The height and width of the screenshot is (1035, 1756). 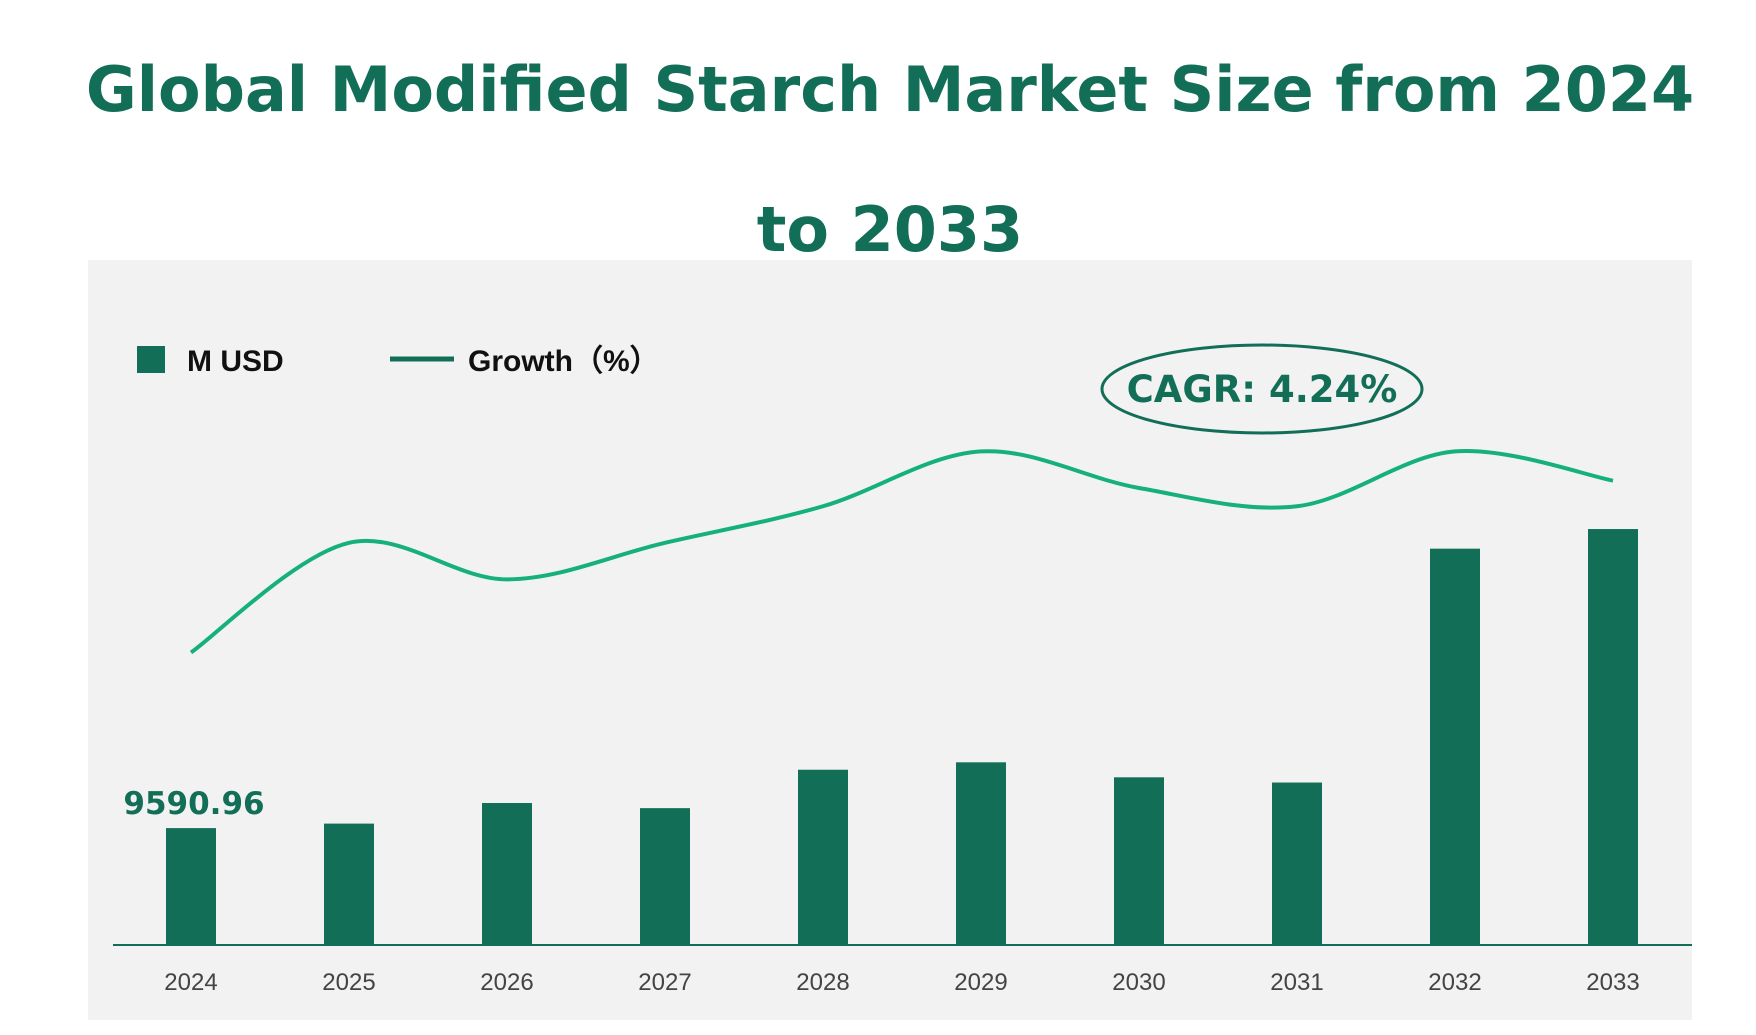 I want to click on legend-bar-swatch, so click(x=151, y=359).